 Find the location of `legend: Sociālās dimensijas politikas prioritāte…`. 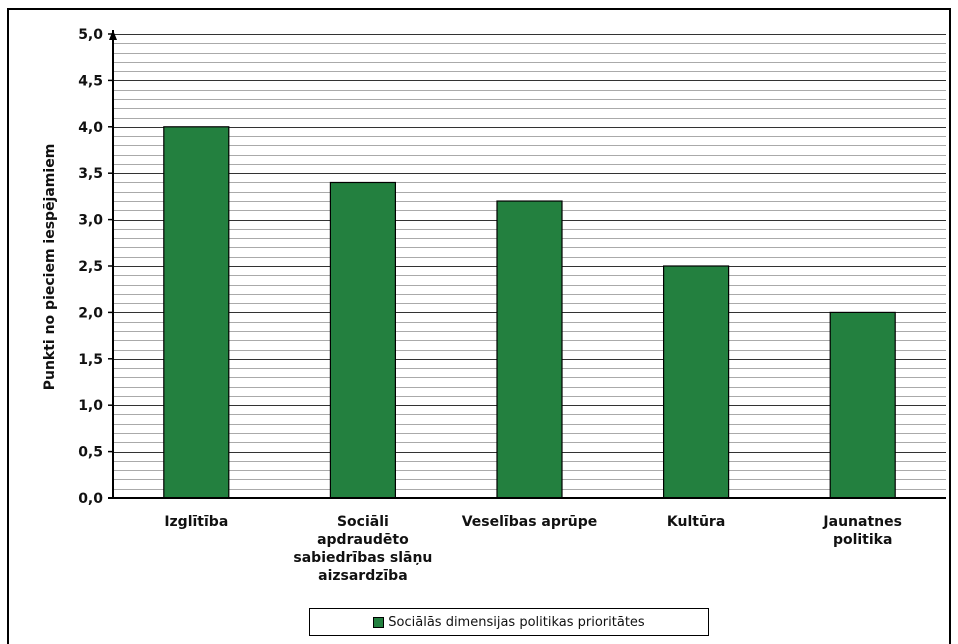

legend: Sociālās dimensijas politikas prioritāte… is located at coordinates (509, 622).